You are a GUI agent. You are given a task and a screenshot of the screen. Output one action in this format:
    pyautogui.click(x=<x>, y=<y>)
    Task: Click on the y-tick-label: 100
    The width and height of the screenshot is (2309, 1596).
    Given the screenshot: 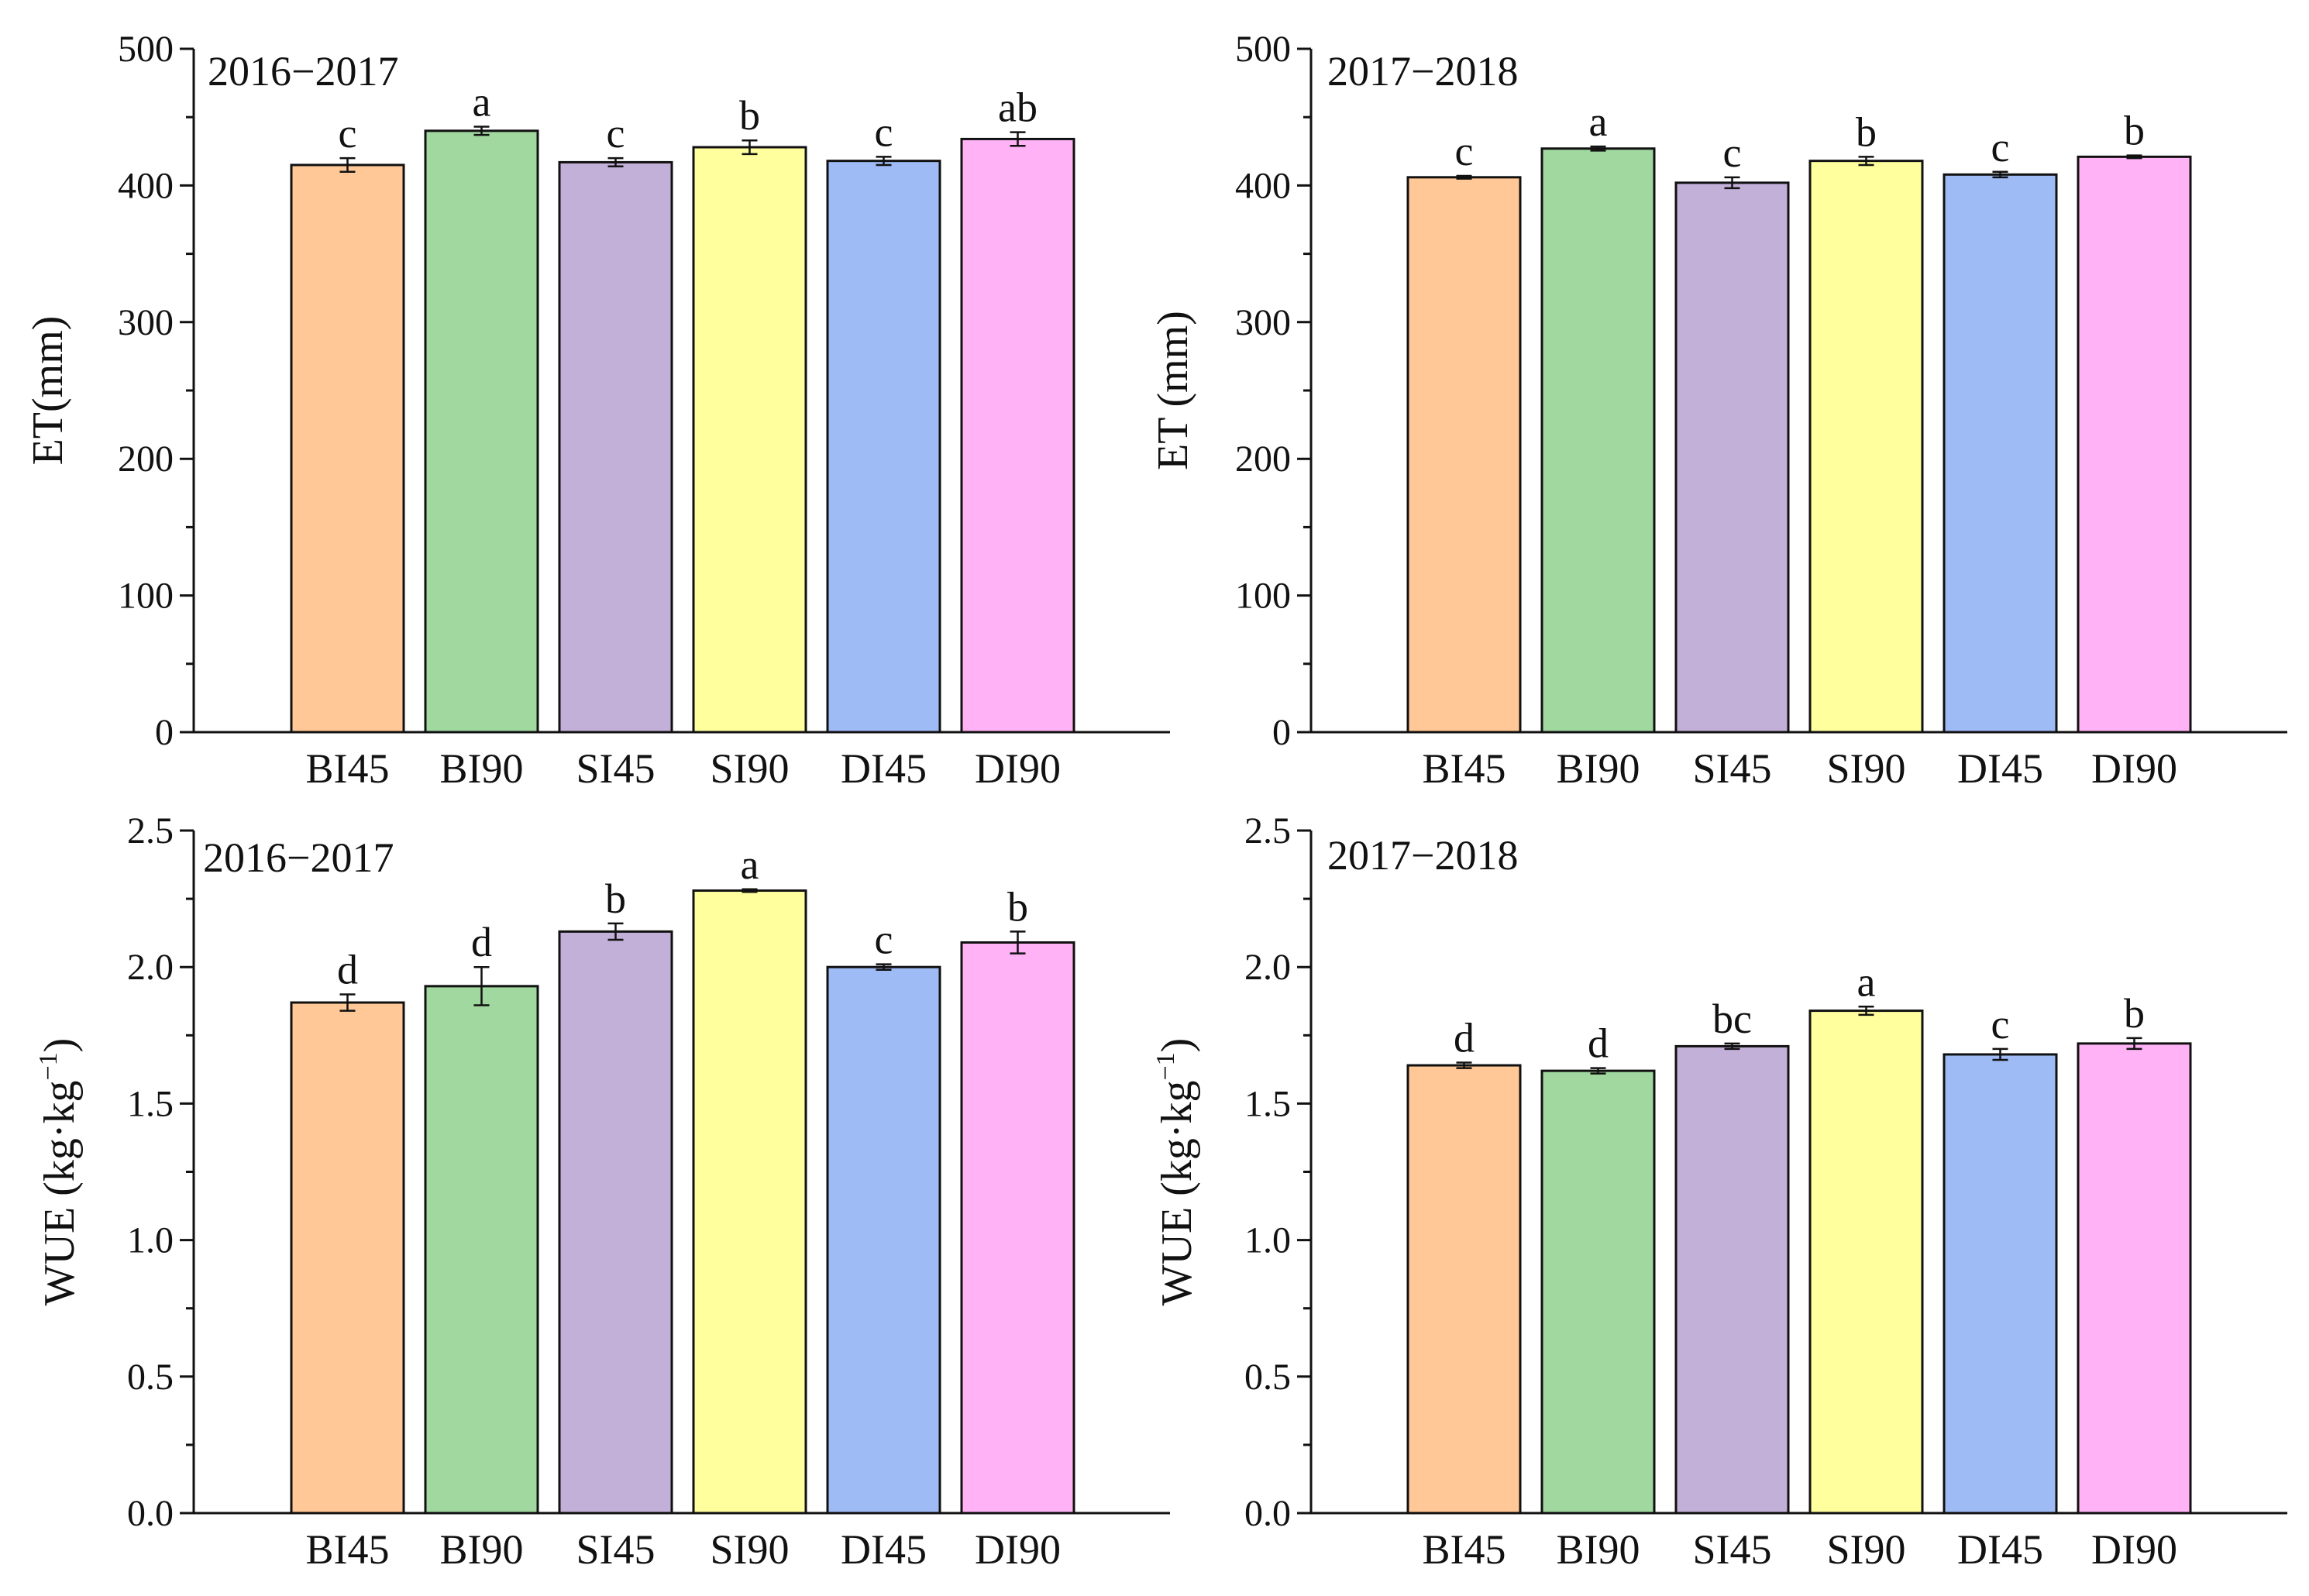 What is the action you would take?
    pyautogui.click(x=1263, y=596)
    